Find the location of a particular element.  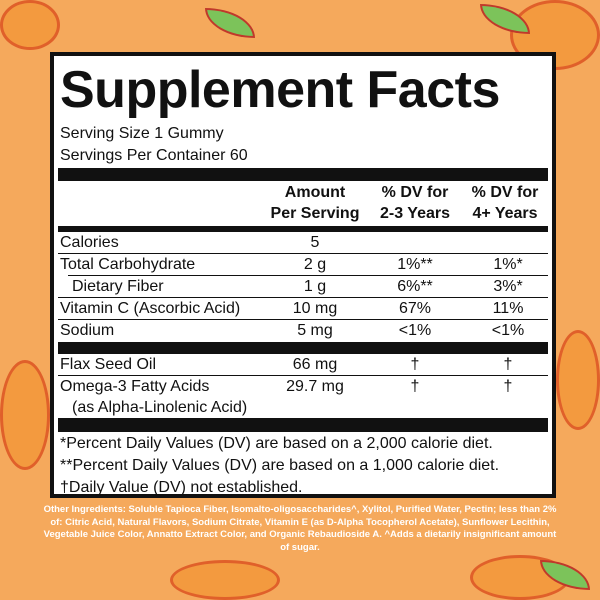

panel-title: Supplement Facts is located at coordinates (280, 90).